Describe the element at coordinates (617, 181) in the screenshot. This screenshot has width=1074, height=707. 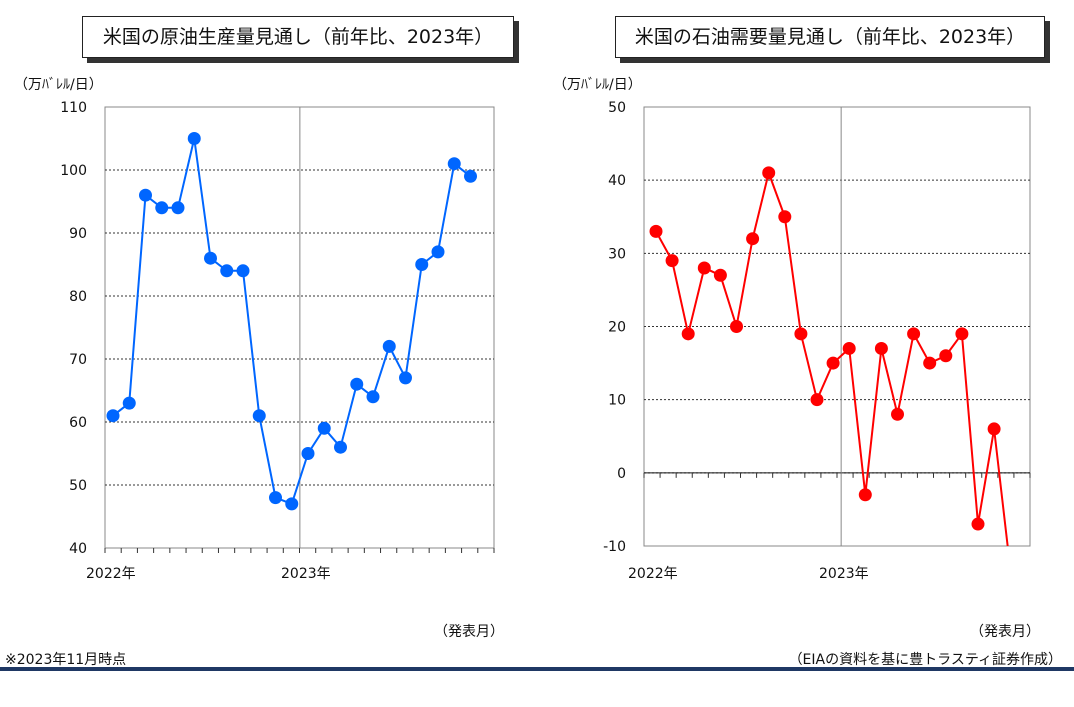
I see `chart2-y-tick-label: 40` at that location.